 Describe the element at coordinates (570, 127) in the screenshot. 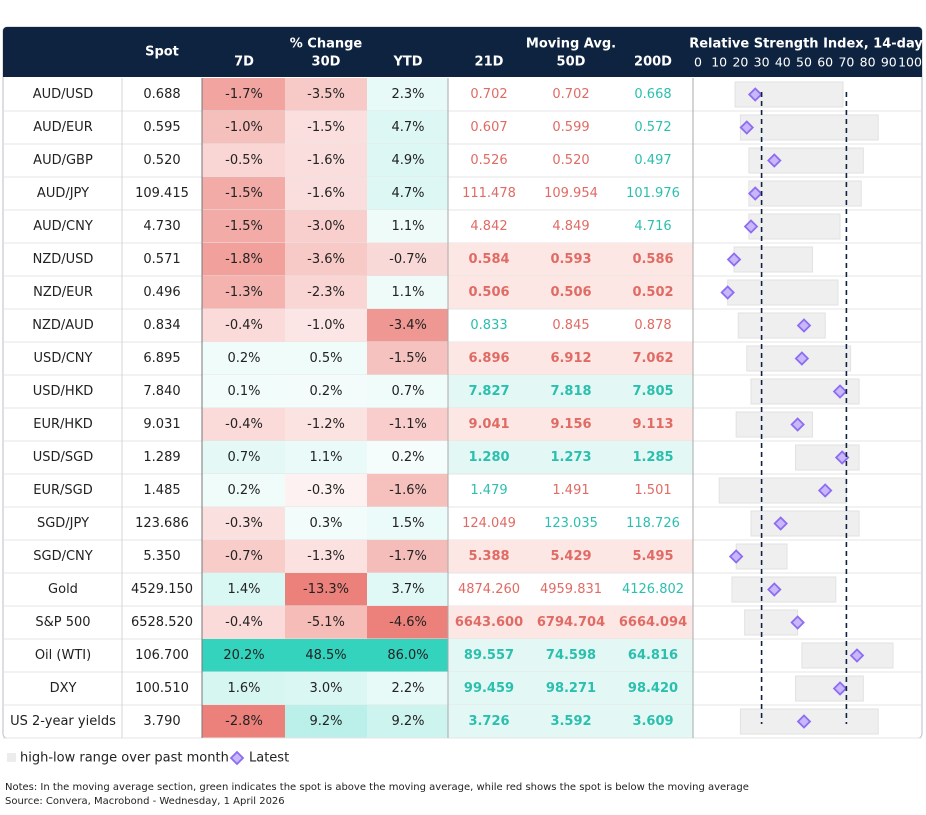

I see `cell: 0.599` at that location.